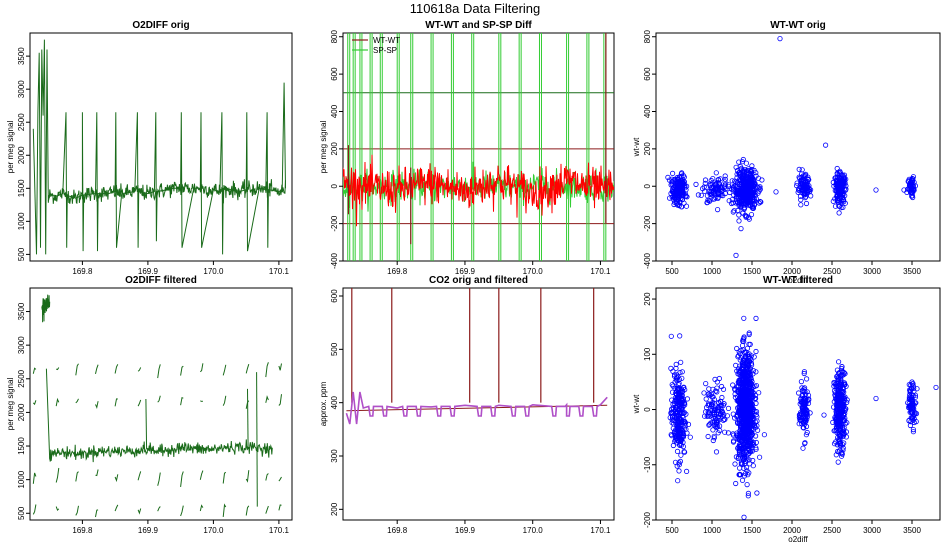  I want to click on chart-title: O2DIFF filtered, so click(161, 280).